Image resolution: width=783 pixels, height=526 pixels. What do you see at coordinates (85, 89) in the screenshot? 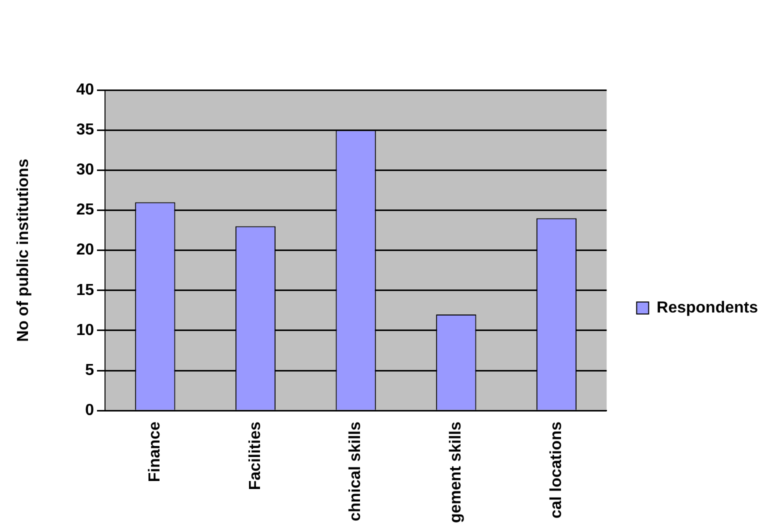
I see `y-tick-label: 40` at bounding box center [85, 89].